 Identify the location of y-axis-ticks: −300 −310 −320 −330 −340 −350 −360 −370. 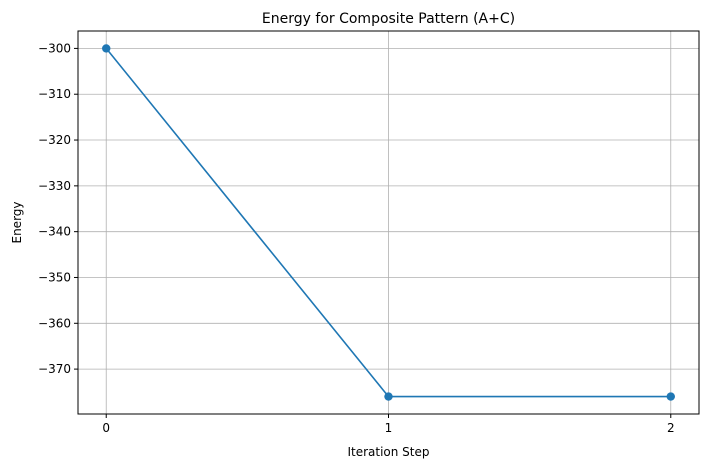
(58, 208).